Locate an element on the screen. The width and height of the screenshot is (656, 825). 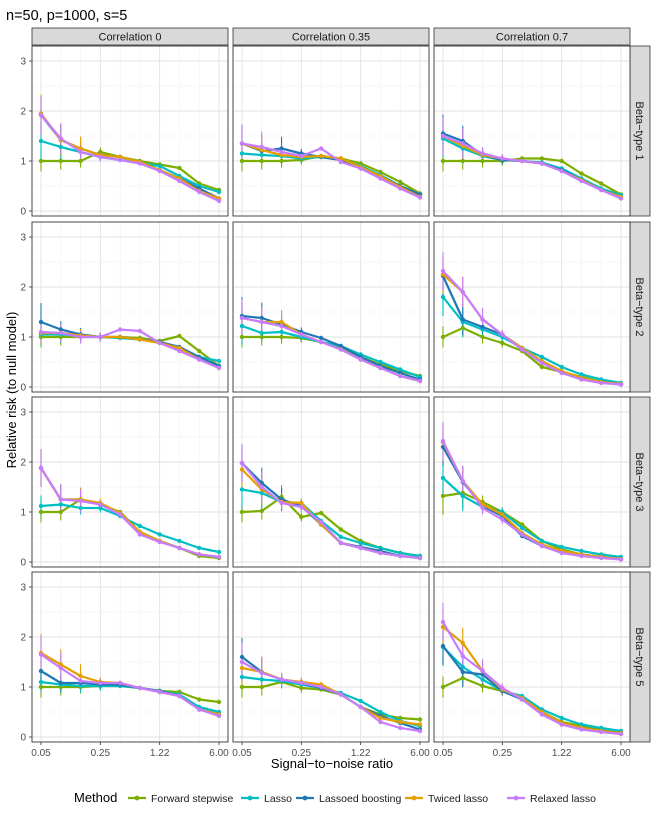
y-tick-label: 3 is located at coordinates (23, 238).